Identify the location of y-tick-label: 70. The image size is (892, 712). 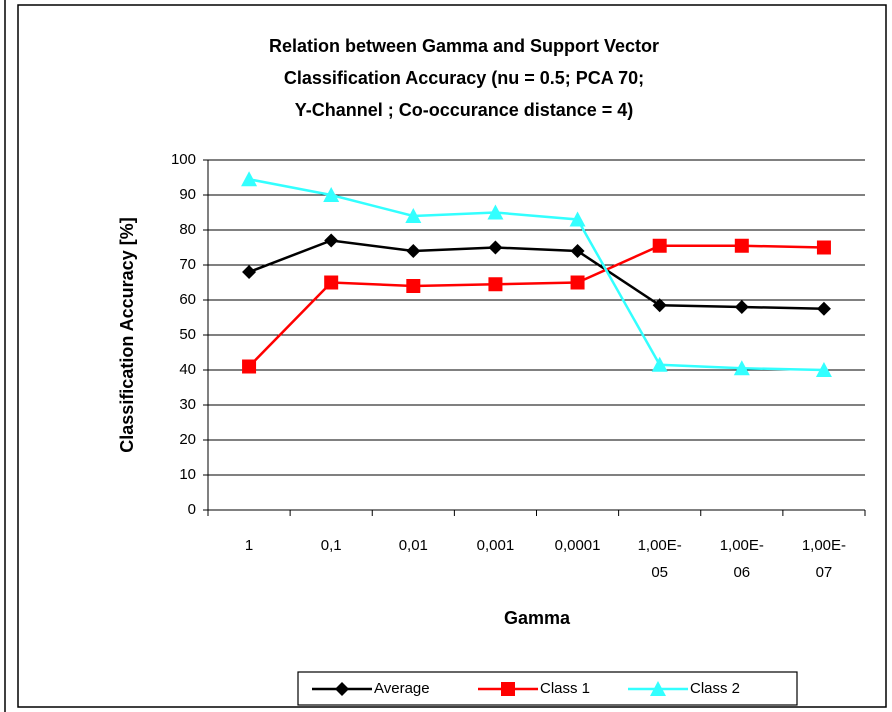
(187, 264).